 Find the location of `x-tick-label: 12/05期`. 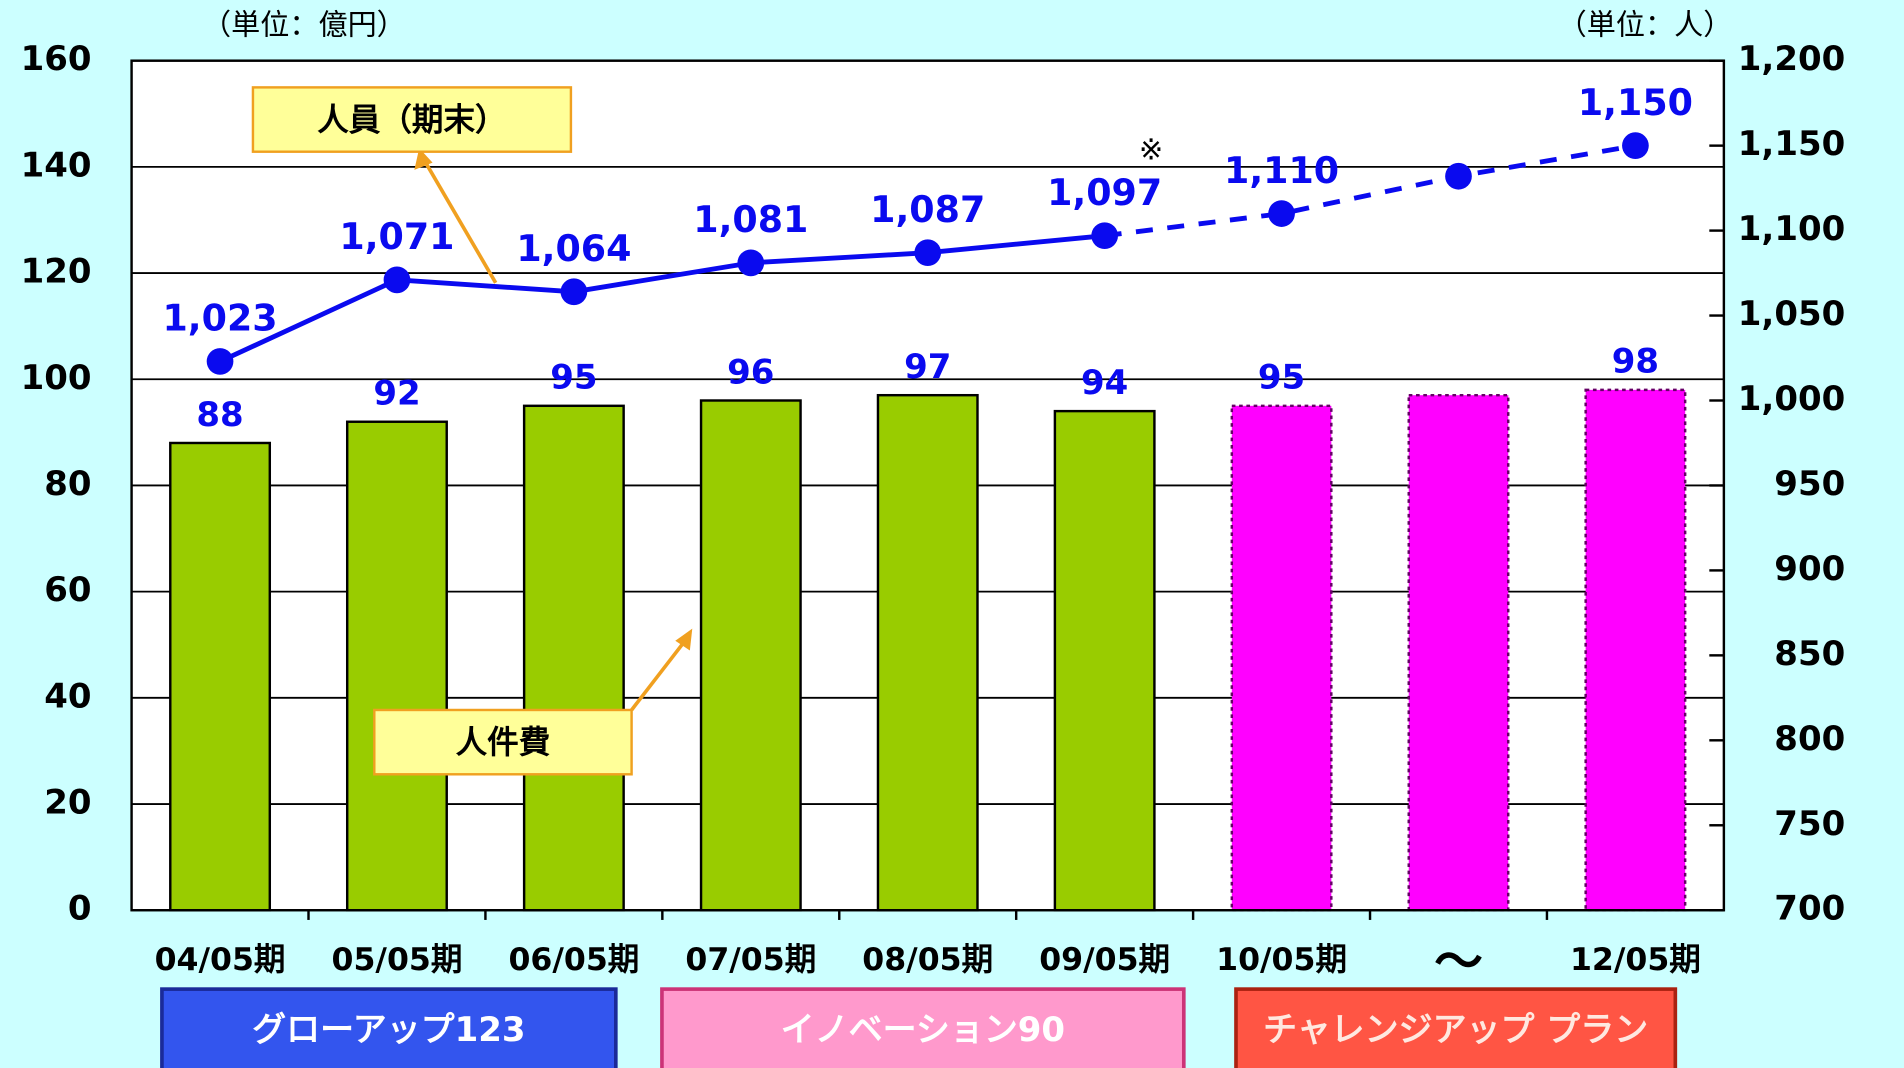

x-tick-label: 12/05期 is located at coordinates (1635, 960).